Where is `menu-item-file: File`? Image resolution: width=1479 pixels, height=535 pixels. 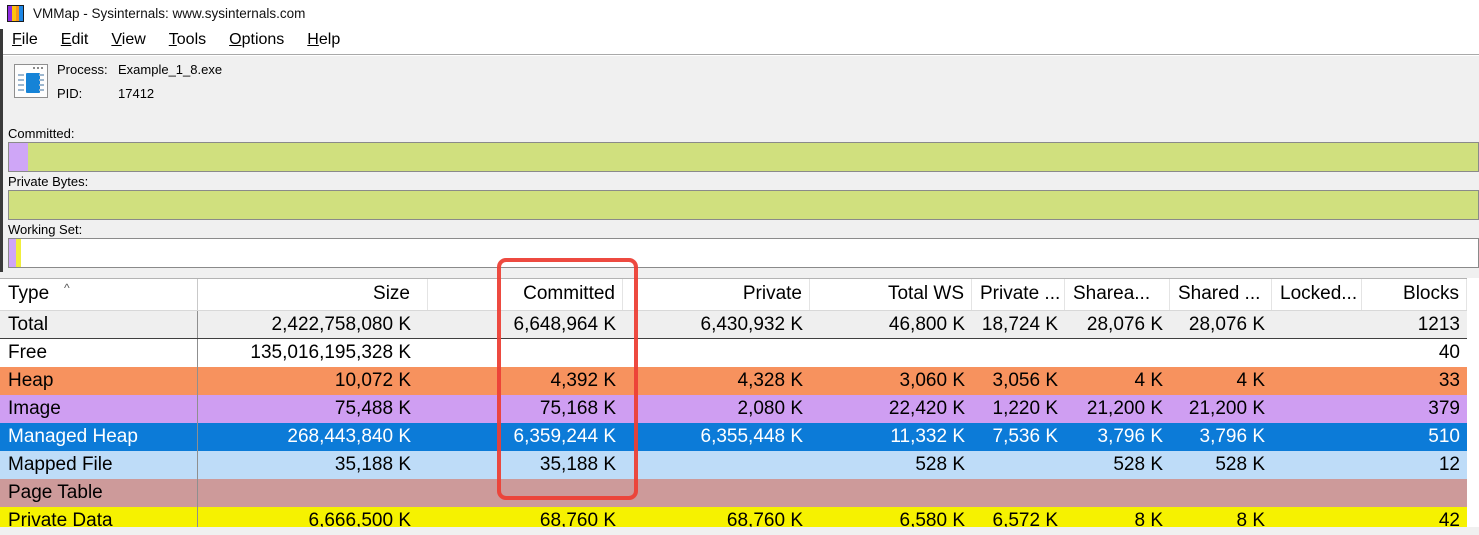 menu-item-file: File is located at coordinates (25, 39).